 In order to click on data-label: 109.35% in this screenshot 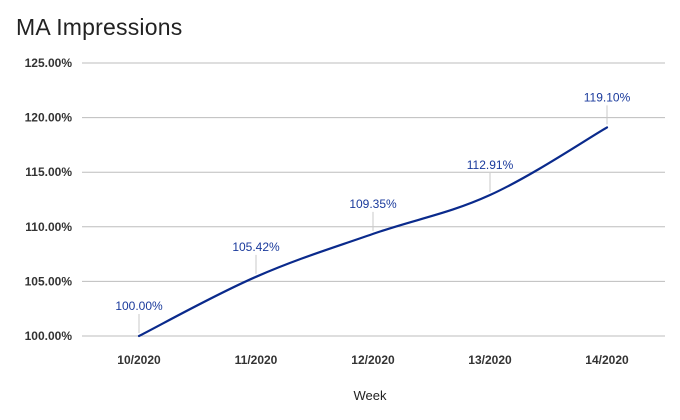, I will do `click(373, 204)`.